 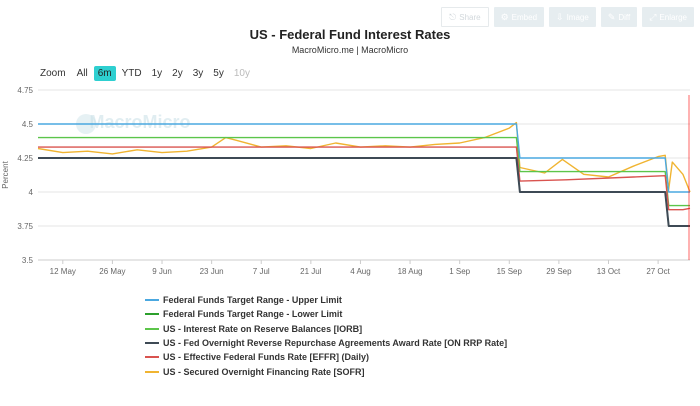 What do you see at coordinates (560, 16) in the screenshot?
I see `download-icon: ⇩` at bounding box center [560, 16].